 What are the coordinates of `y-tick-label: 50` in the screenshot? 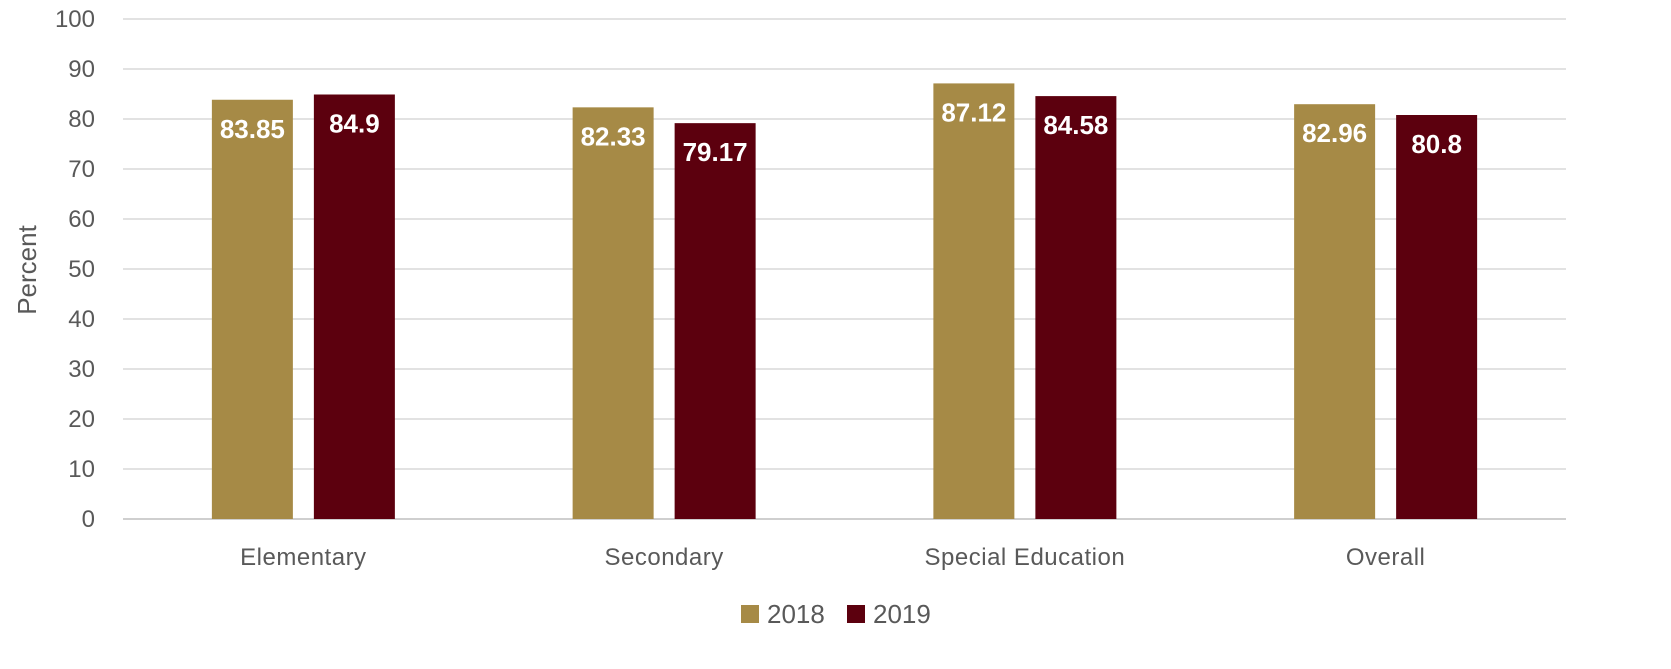 It's located at (81, 269).